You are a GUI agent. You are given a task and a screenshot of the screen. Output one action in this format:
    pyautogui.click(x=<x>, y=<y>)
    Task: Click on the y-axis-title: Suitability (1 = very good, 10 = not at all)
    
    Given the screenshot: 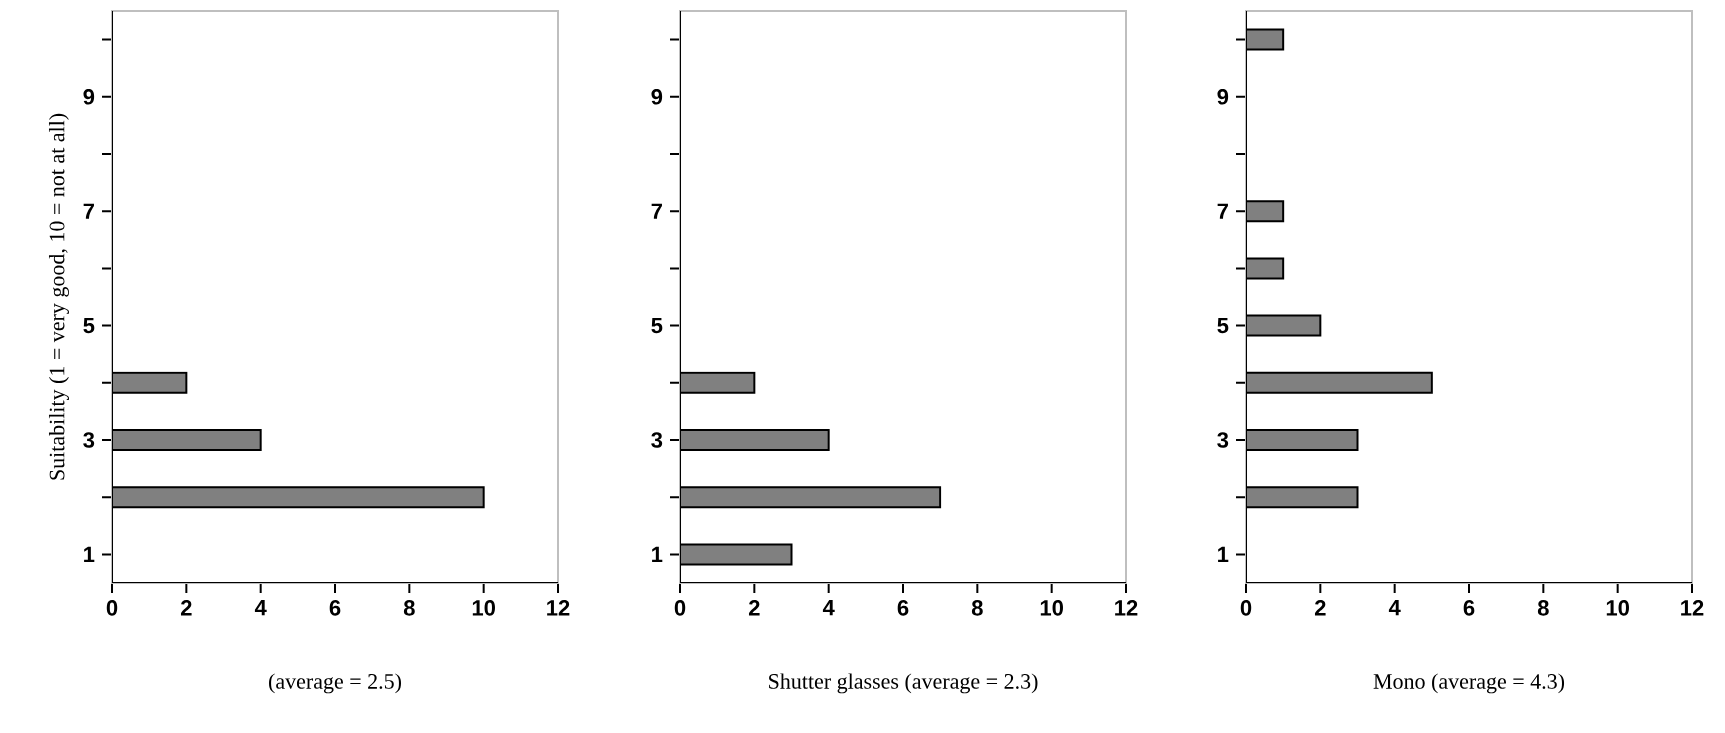 What is the action you would take?
    pyautogui.click(x=58, y=296)
    